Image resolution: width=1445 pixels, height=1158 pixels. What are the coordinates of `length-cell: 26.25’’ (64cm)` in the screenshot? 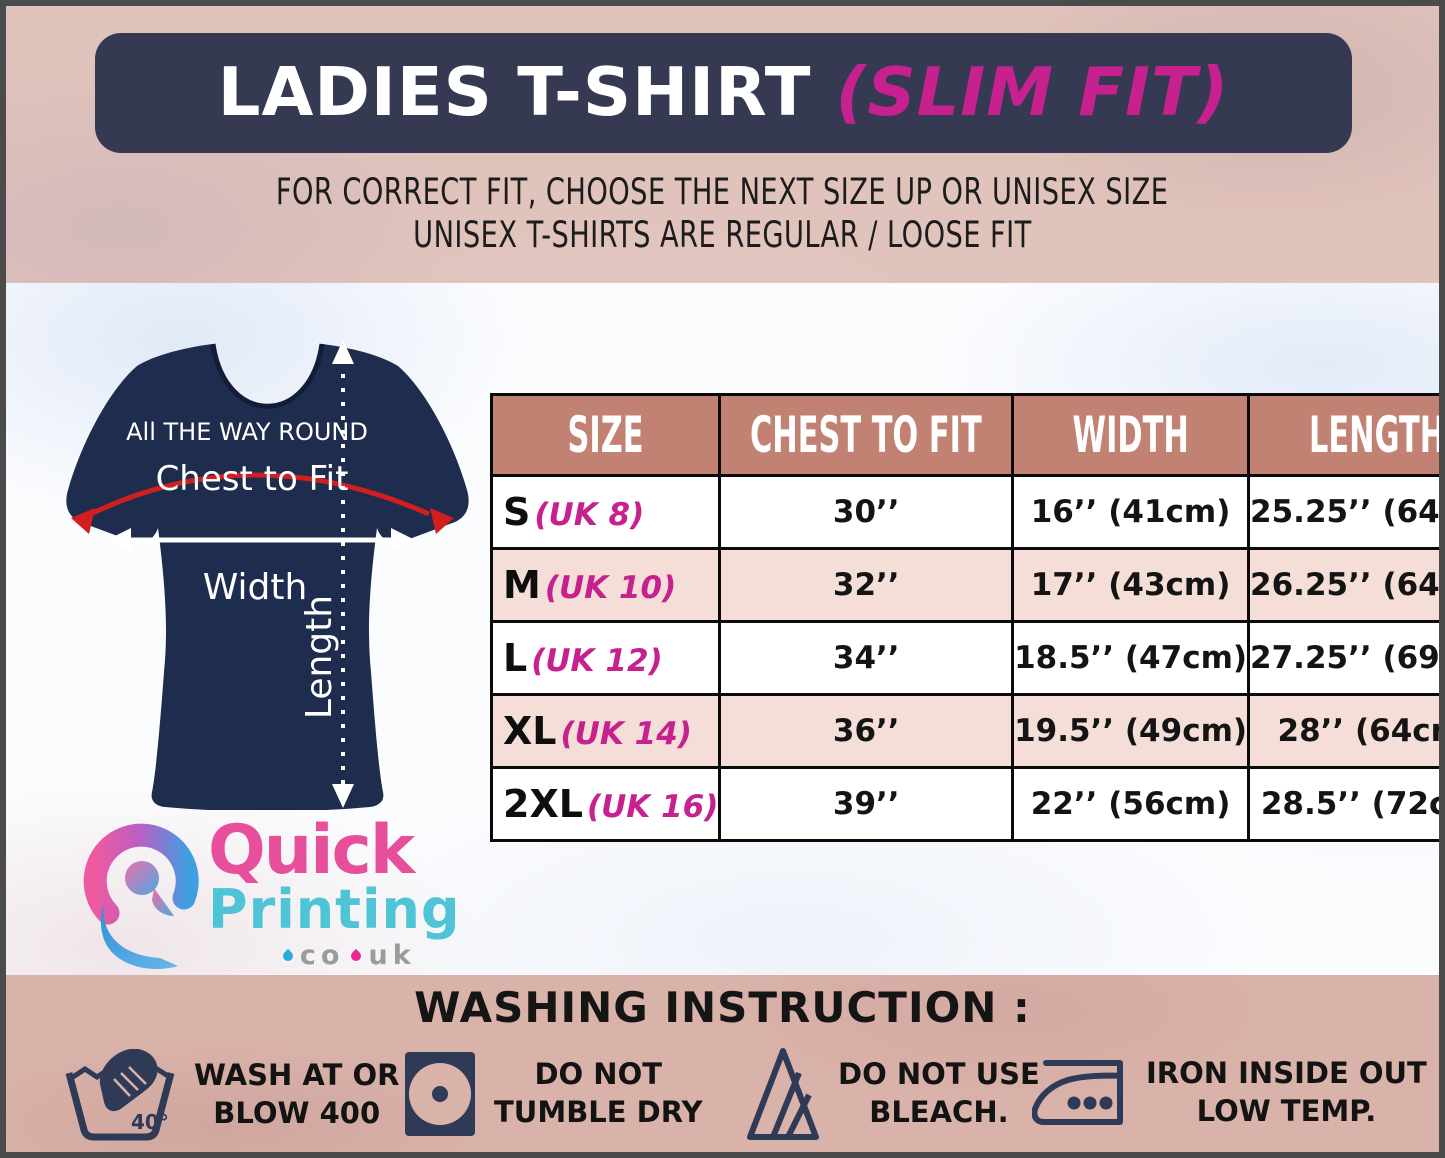 It's located at (1343, 585).